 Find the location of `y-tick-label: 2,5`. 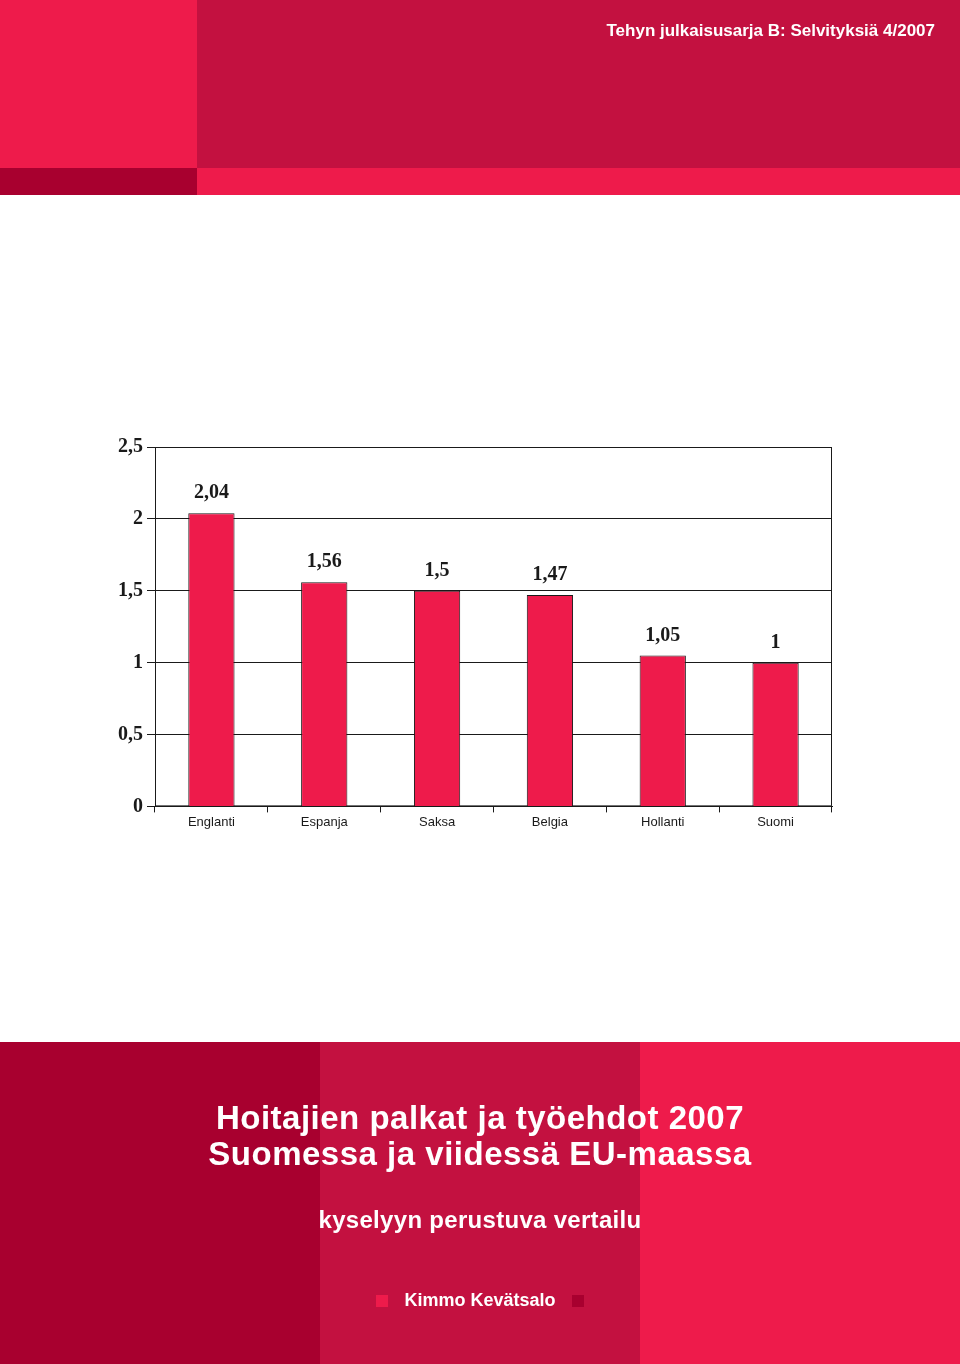

y-tick-label: 2,5 is located at coordinates (130, 445).